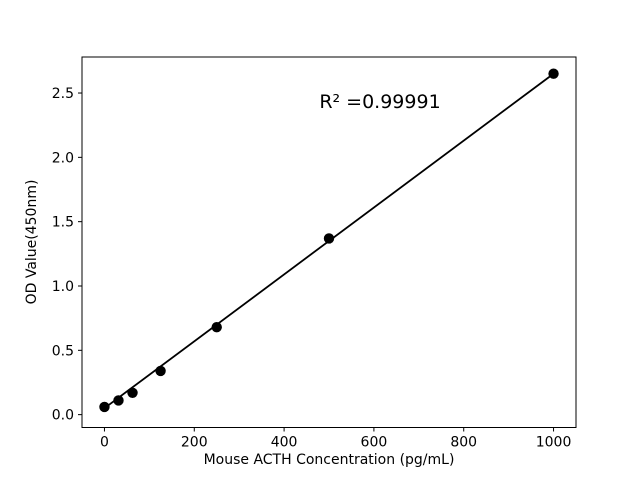  What do you see at coordinates (463, 443) in the screenshot?
I see `x-tick-label: 800` at bounding box center [463, 443].